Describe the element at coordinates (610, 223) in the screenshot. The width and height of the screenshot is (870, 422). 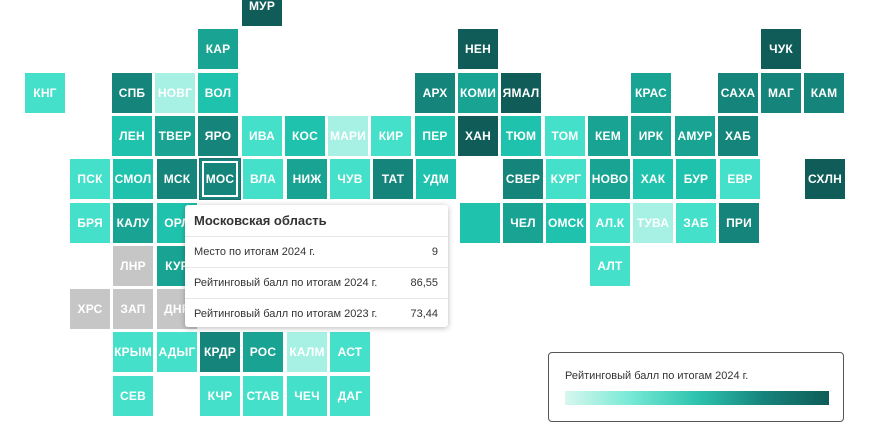
I see `region-tile: АЛ.К` at that location.